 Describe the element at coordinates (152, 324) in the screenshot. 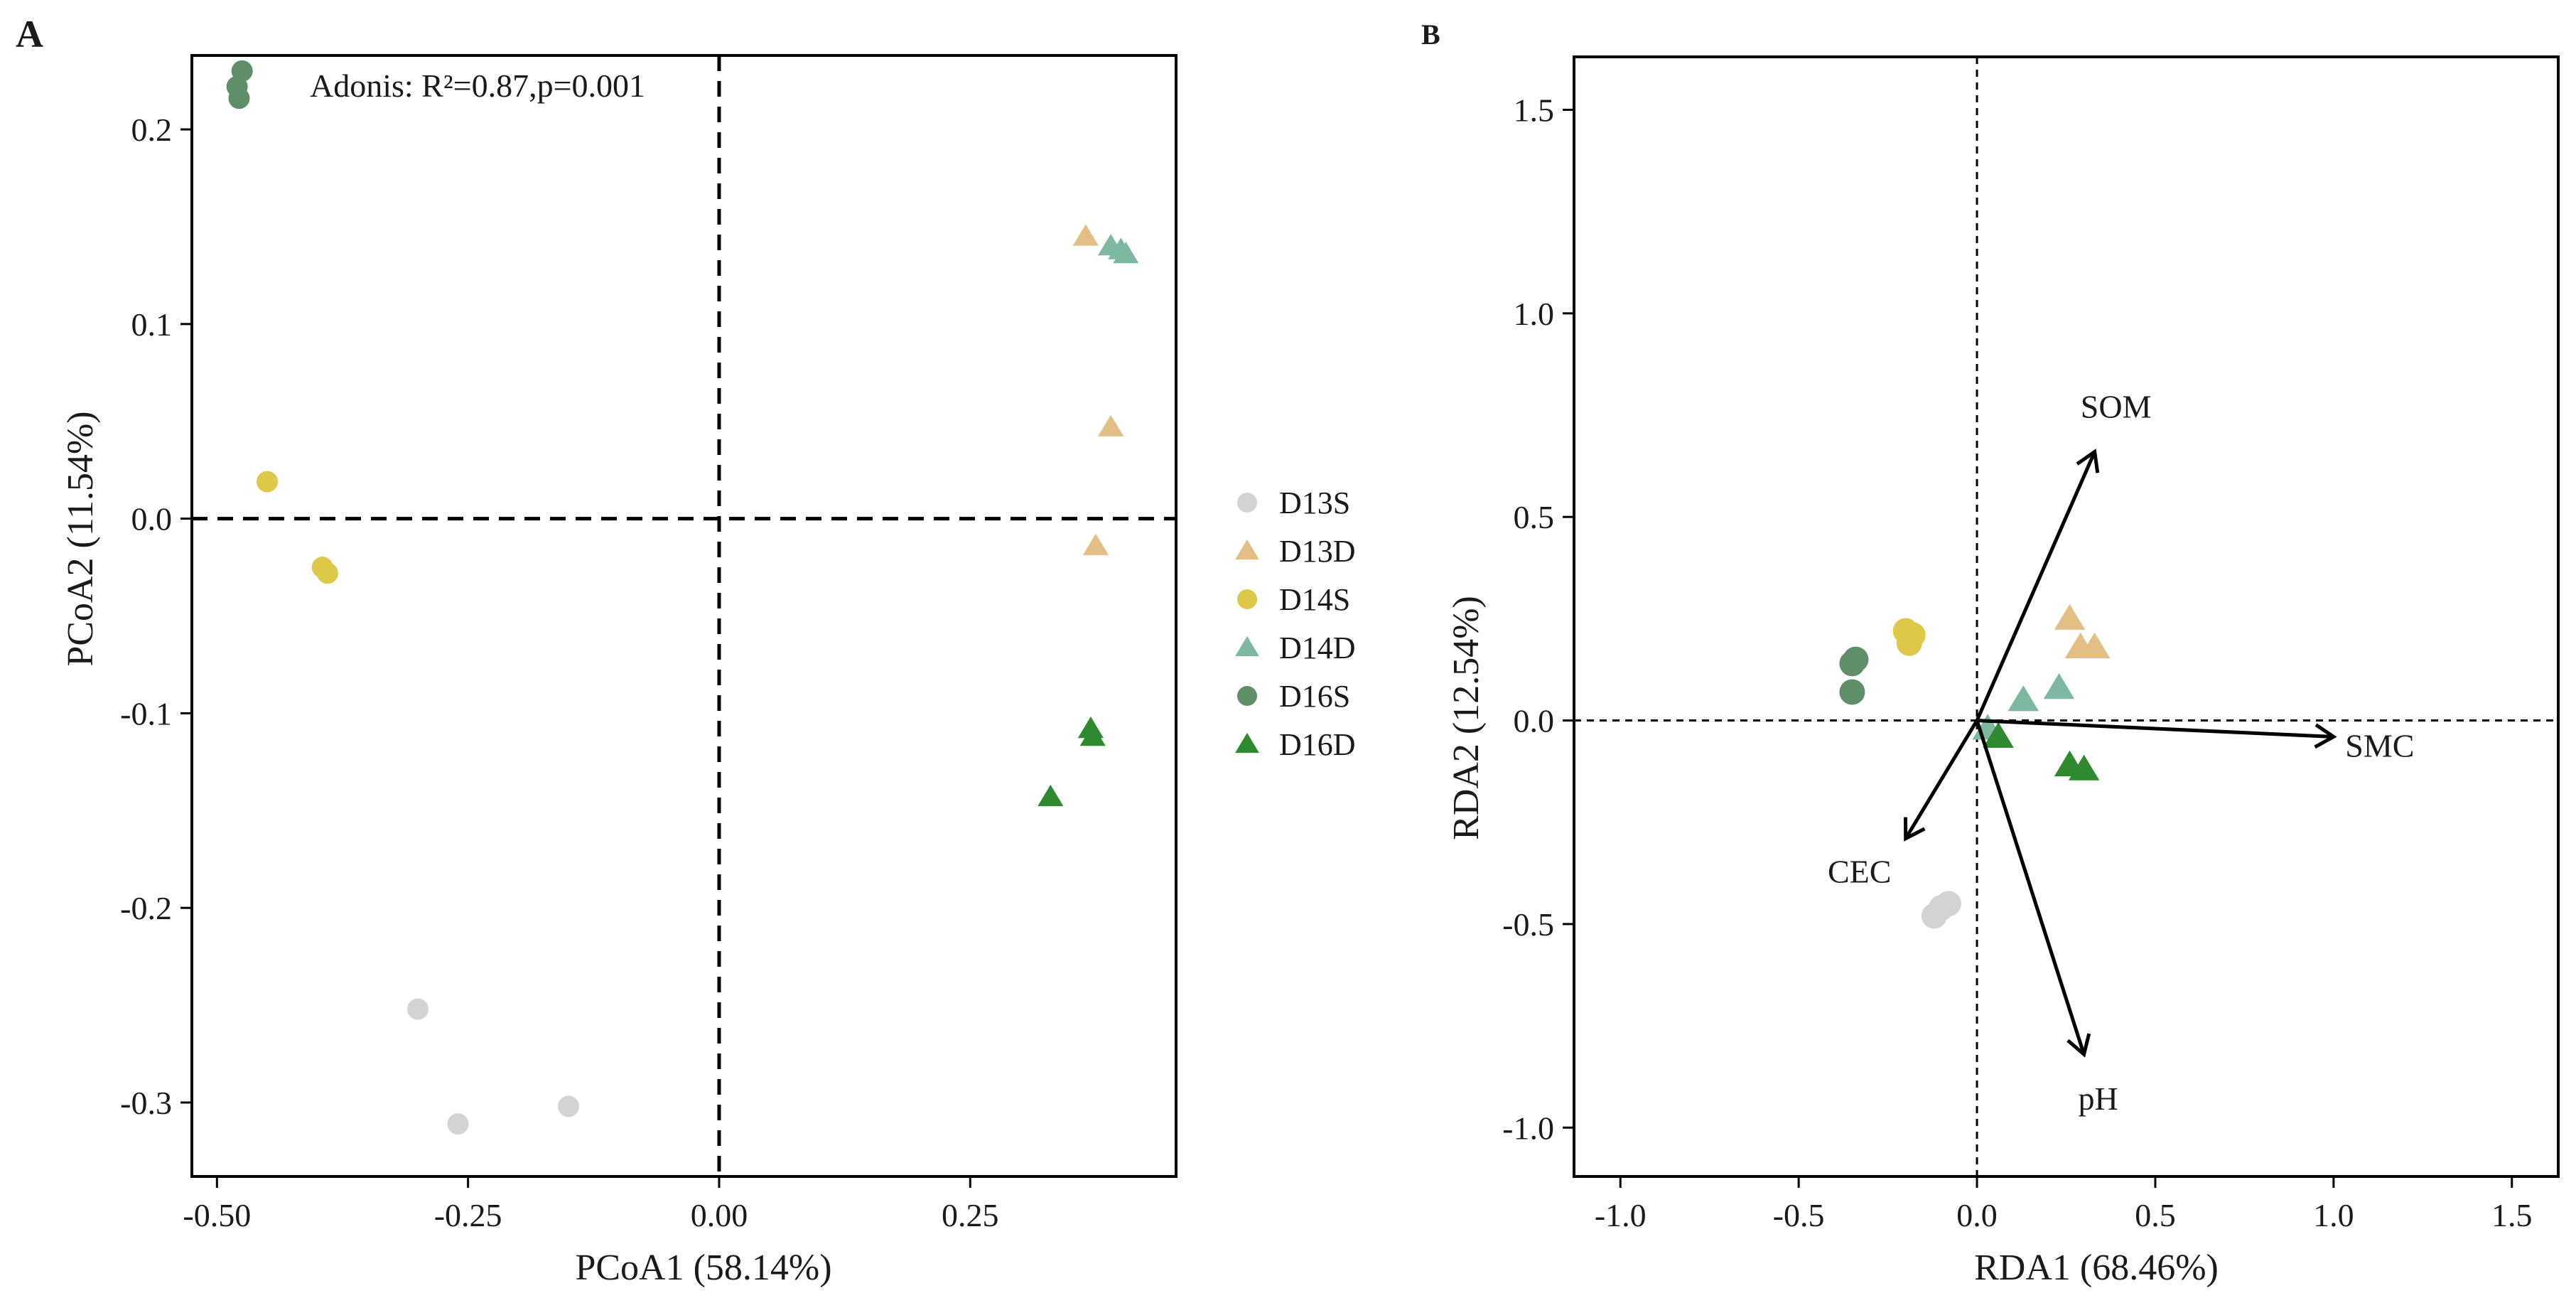

I see `y-tick-label: 0.1` at that location.